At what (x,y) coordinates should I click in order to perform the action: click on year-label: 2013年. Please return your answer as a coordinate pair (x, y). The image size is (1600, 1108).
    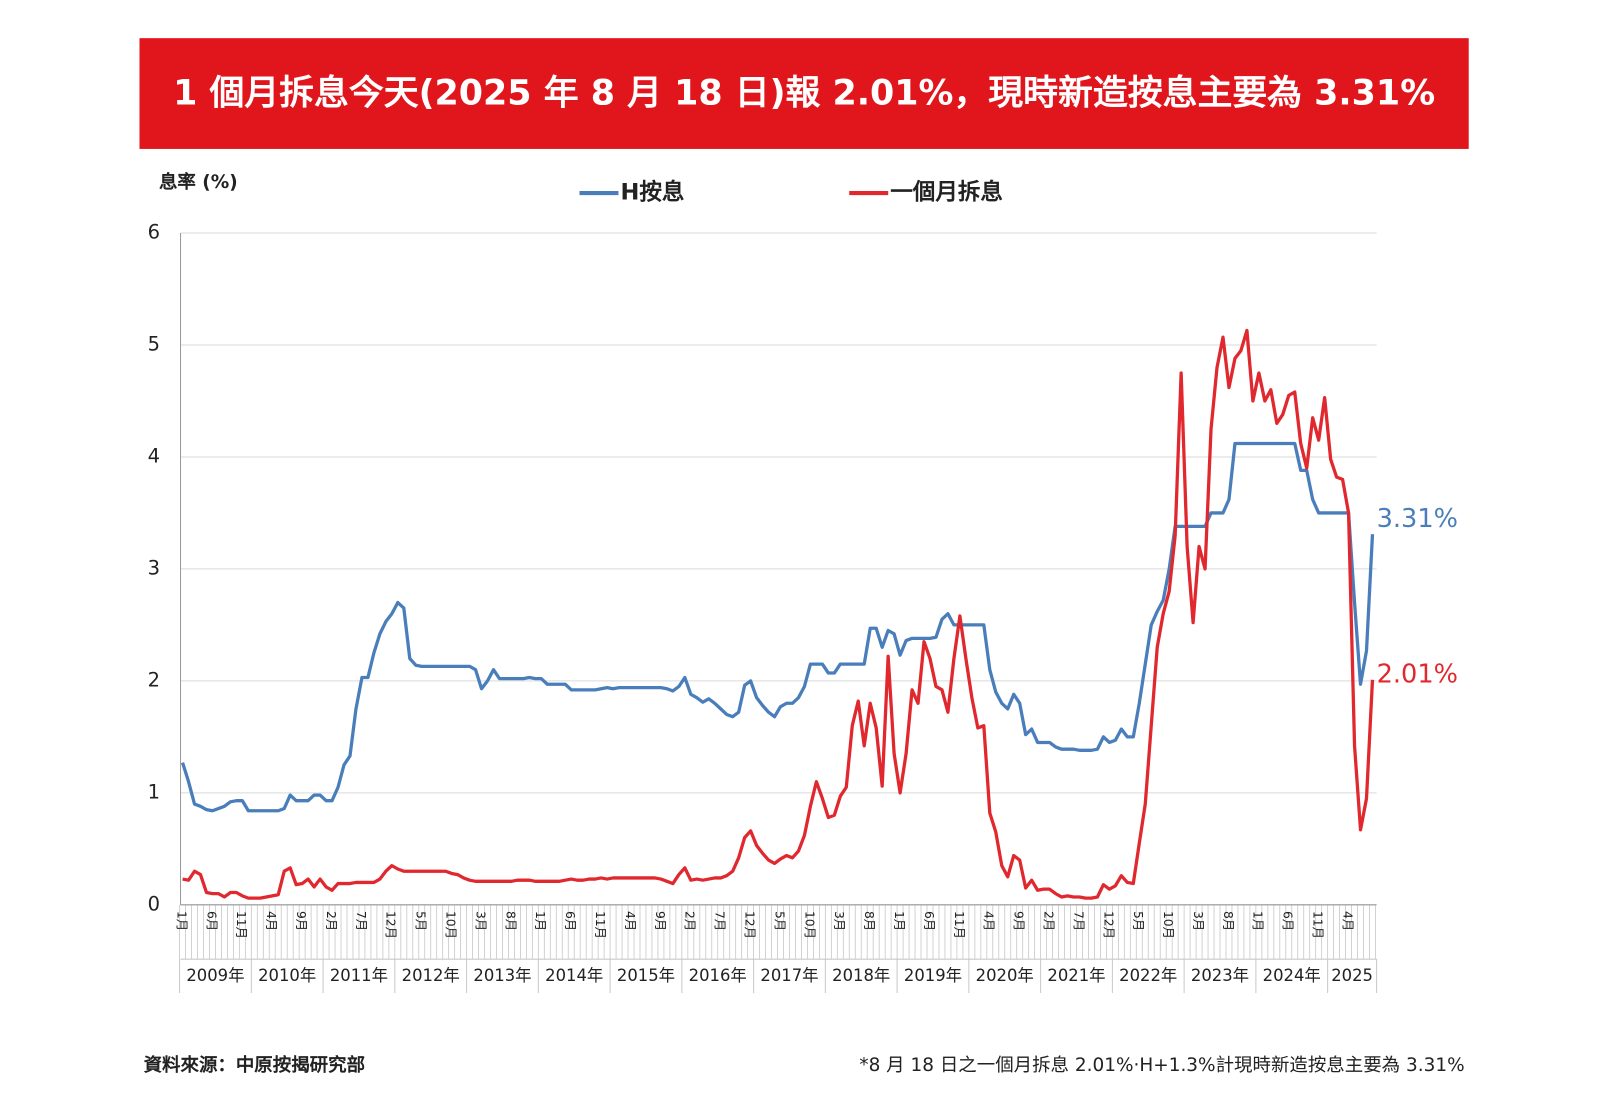
    Looking at the image, I should click on (502, 975).